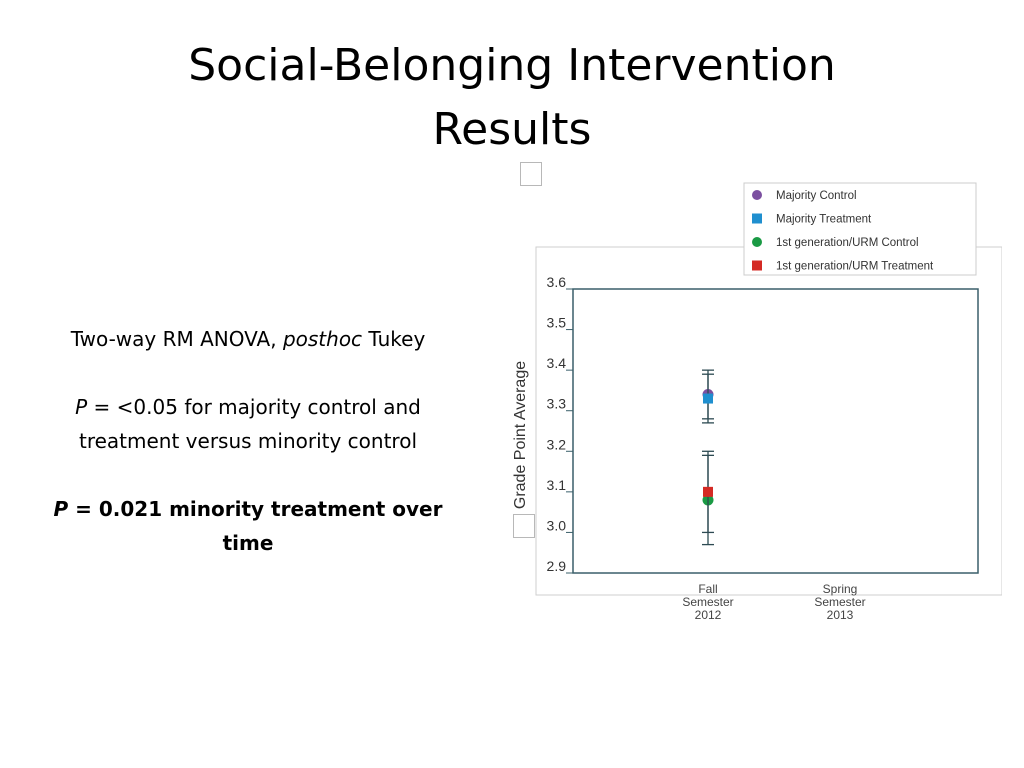 This screenshot has height=768, width=1024. What do you see at coordinates (775, 431) in the screenshot?
I see `plot-area` at bounding box center [775, 431].